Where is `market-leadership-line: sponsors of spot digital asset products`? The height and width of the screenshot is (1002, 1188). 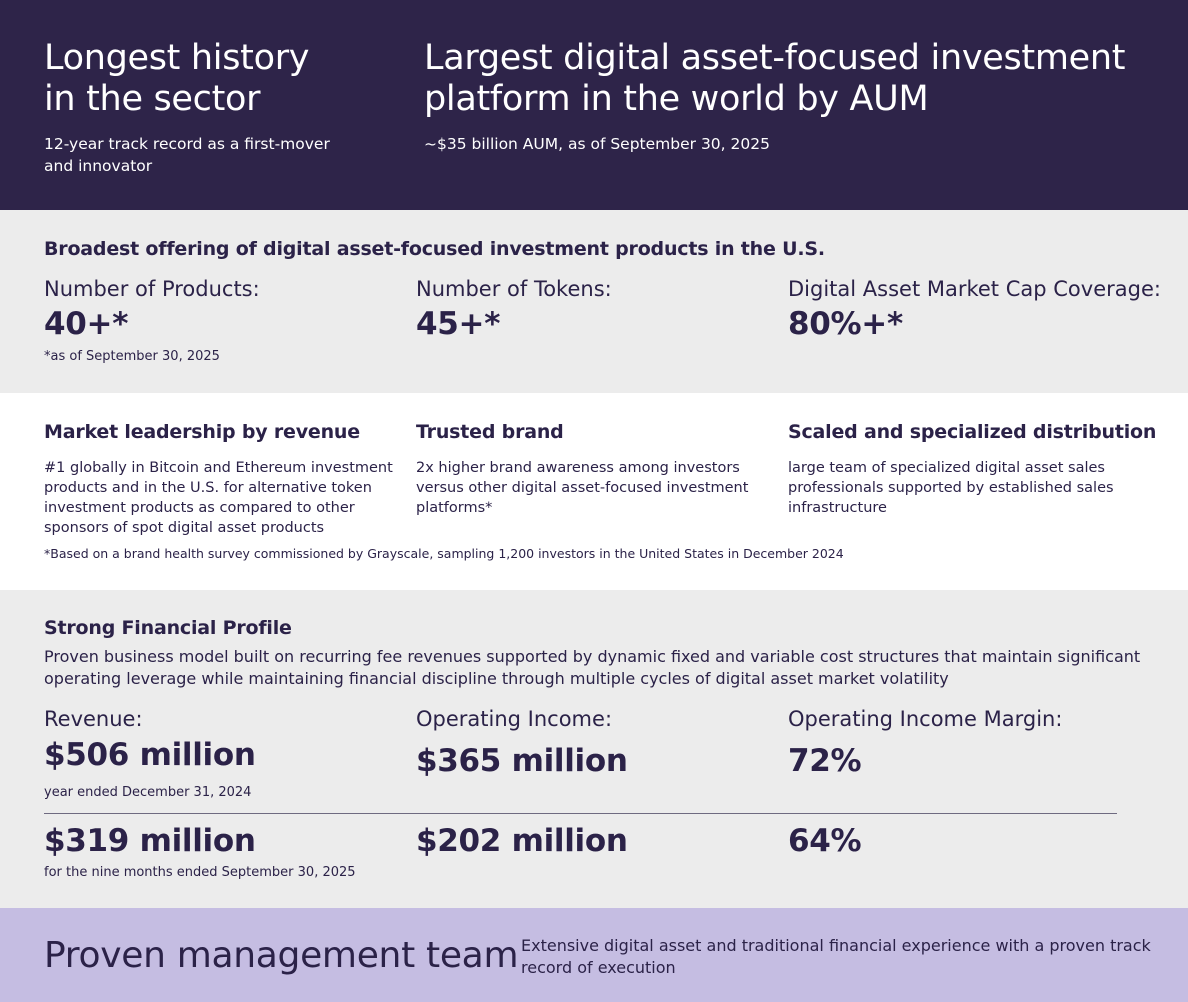 market-leadership-line: sponsors of spot digital asset products is located at coordinates (184, 528).